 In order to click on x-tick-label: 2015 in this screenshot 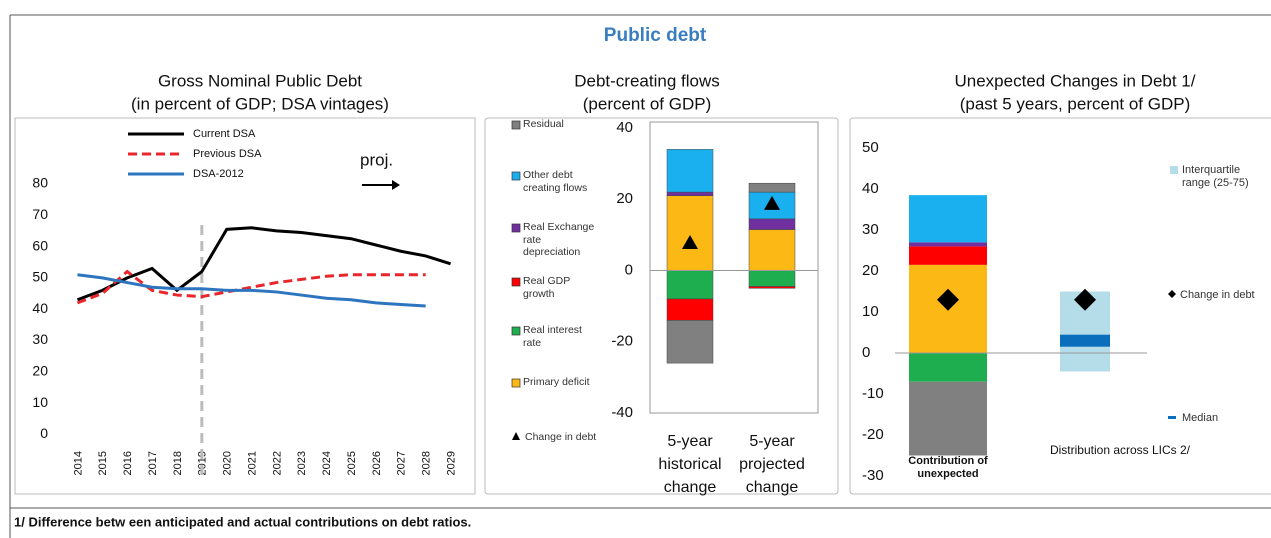, I will do `click(103, 463)`.